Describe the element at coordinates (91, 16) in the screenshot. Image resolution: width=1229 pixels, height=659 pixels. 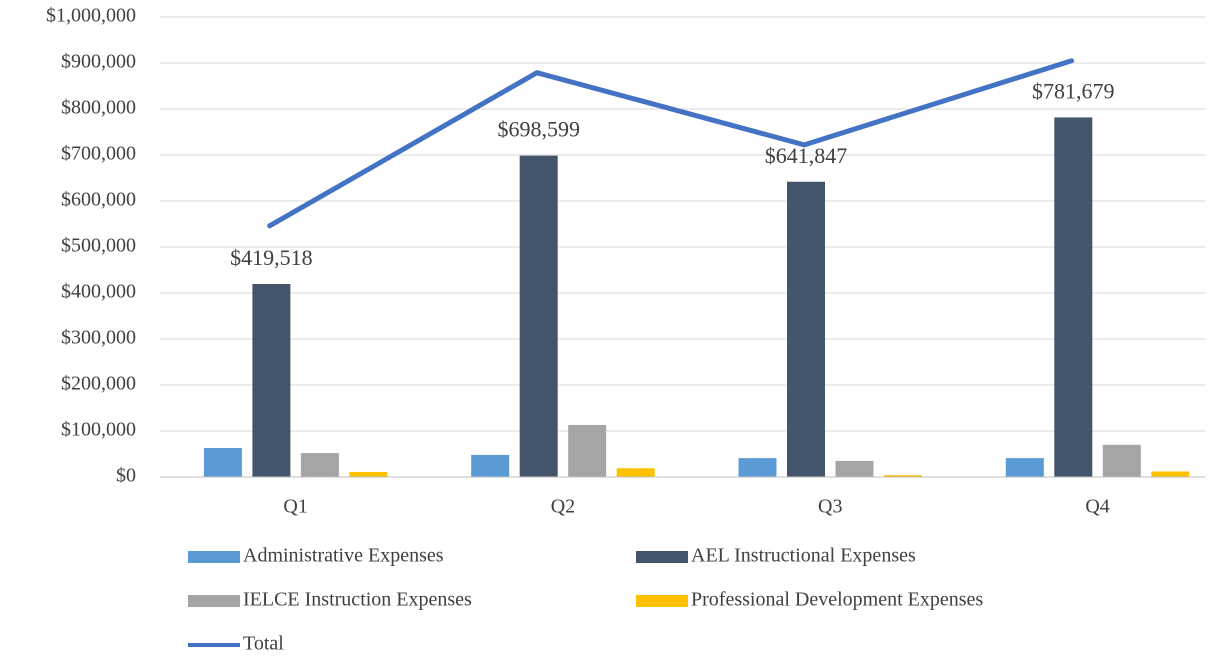
I see `y-tick-label: $1,000,000` at that location.